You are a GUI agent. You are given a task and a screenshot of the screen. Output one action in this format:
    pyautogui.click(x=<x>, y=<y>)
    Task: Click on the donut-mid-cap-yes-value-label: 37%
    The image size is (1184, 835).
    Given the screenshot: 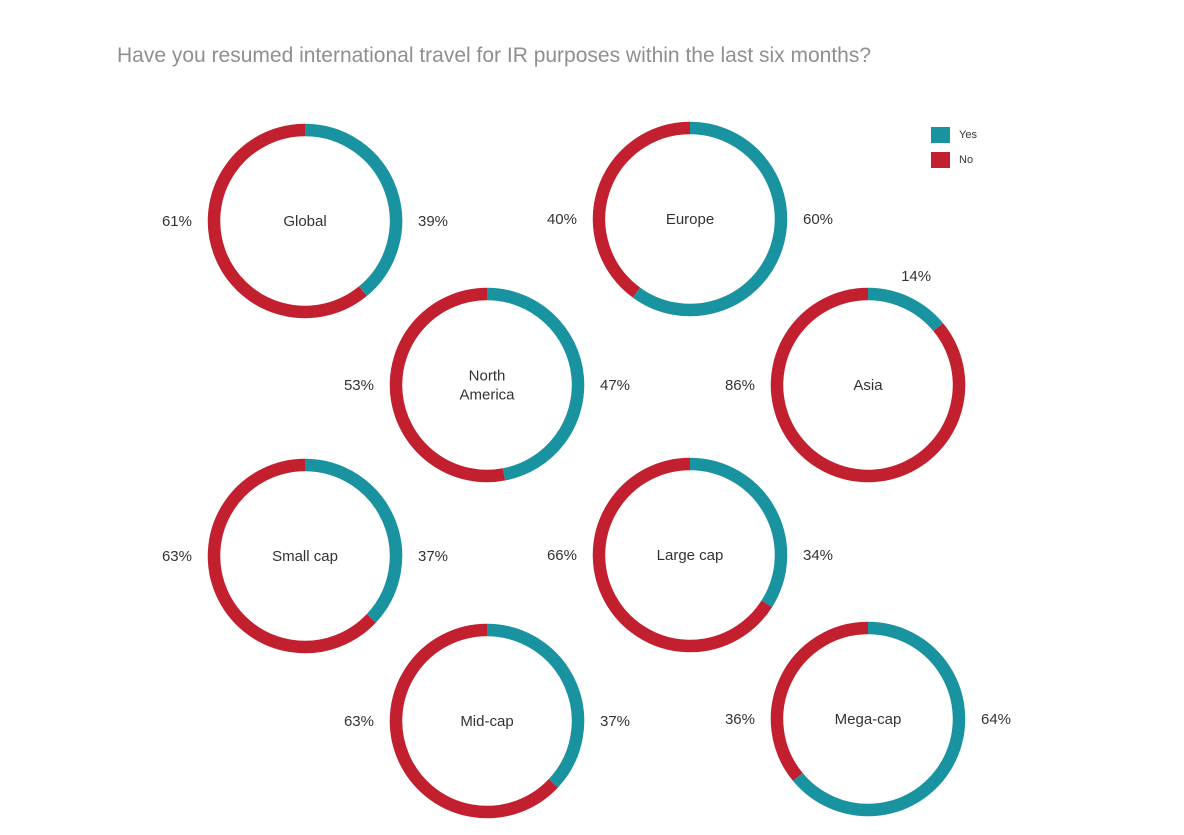 What is the action you would take?
    pyautogui.click(x=615, y=721)
    